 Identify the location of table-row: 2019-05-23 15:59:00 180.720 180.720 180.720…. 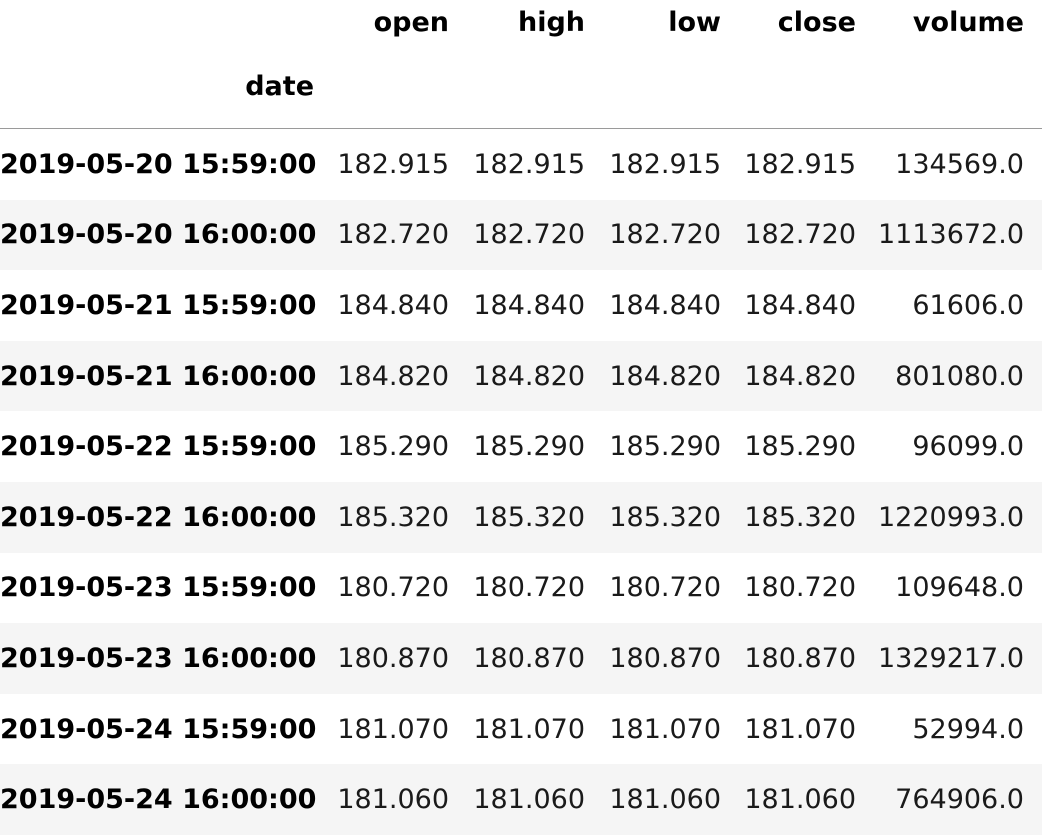
(521, 588).